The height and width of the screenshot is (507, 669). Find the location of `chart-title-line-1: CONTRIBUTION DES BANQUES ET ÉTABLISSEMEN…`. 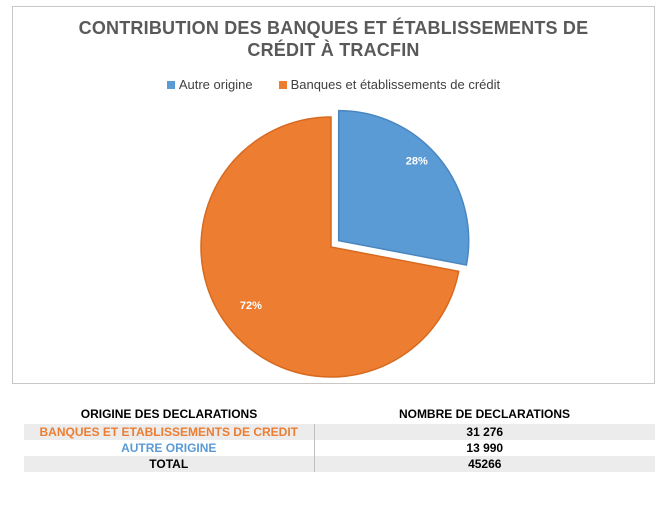

chart-title-line-1: CONTRIBUTION DES BANQUES ET ÉTABLISSEMEN… is located at coordinates (333, 28).